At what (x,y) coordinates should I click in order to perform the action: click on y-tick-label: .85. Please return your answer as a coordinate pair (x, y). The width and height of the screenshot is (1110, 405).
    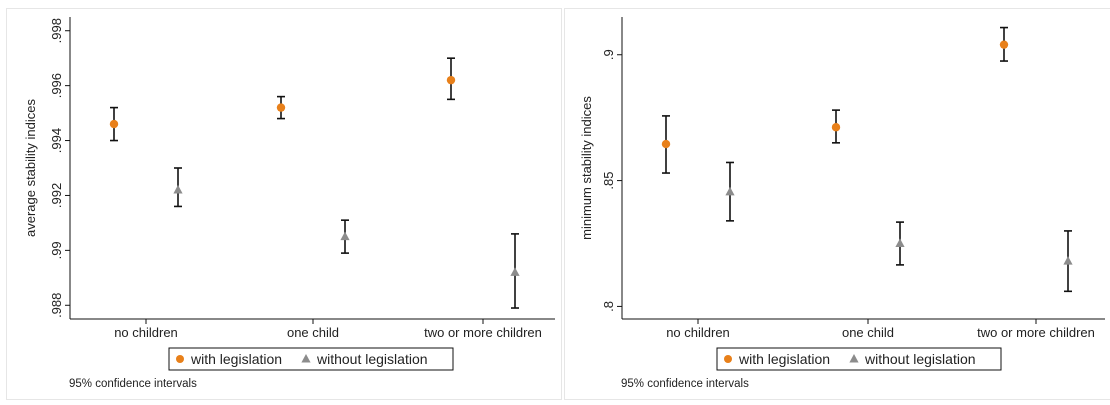
    Looking at the image, I should click on (608, 181).